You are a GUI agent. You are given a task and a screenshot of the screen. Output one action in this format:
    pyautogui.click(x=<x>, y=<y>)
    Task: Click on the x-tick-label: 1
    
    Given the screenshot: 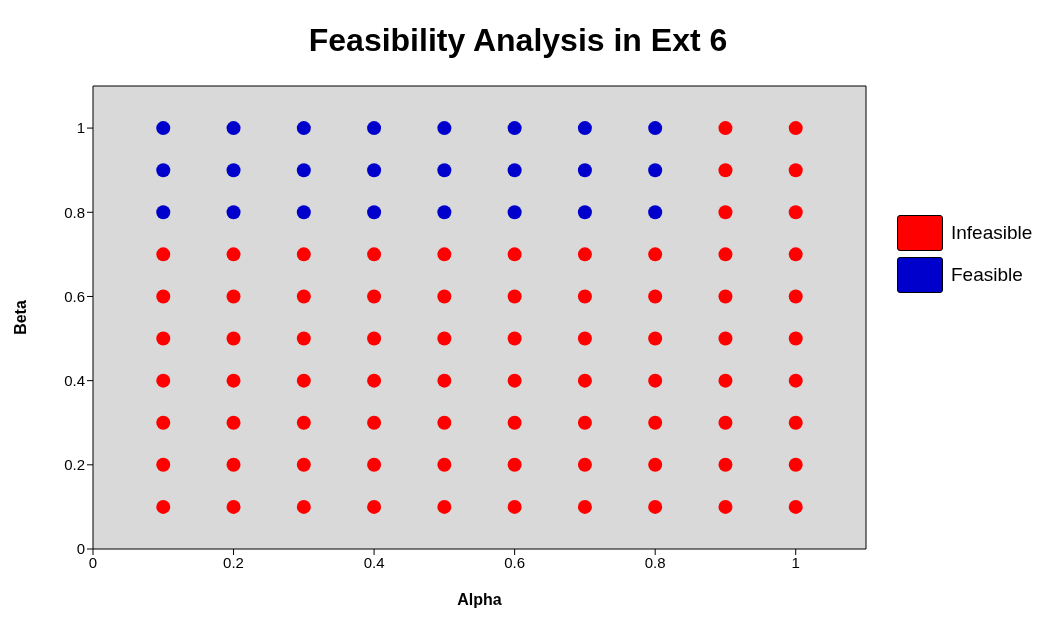 What is the action you would take?
    pyautogui.click(x=795, y=562)
    